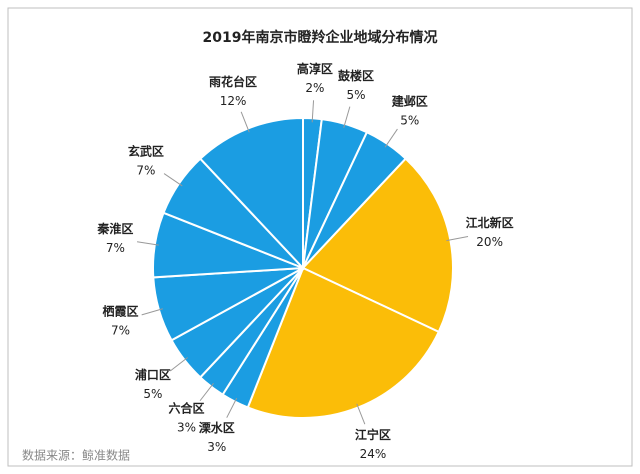 The width and height of the screenshot is (640, 474). Describe the element at coordinates (314, 88) in the screenshot. I see `slice-value-label: 2%` at that location.